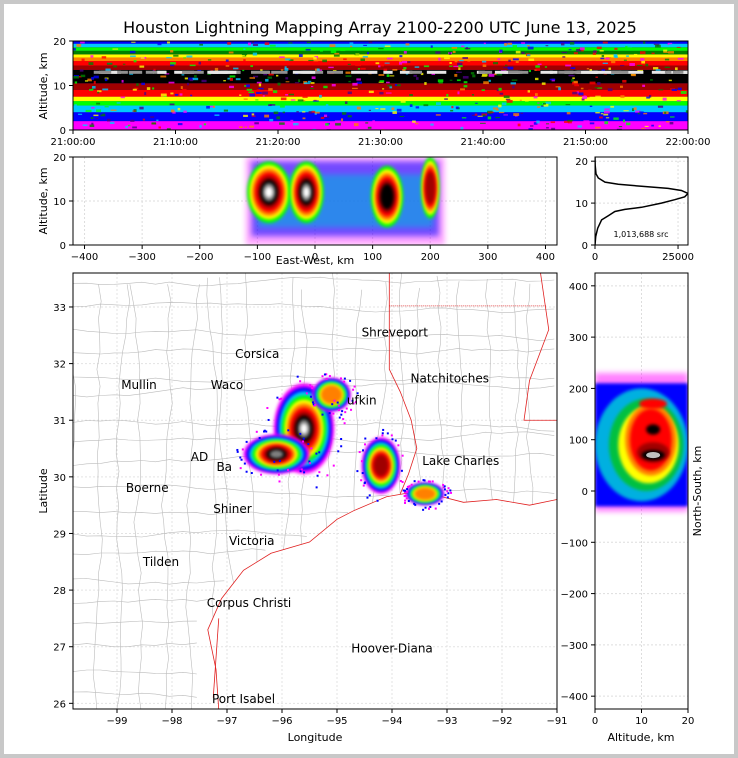  I want to click on tick-label: 10, so click(581, 204).